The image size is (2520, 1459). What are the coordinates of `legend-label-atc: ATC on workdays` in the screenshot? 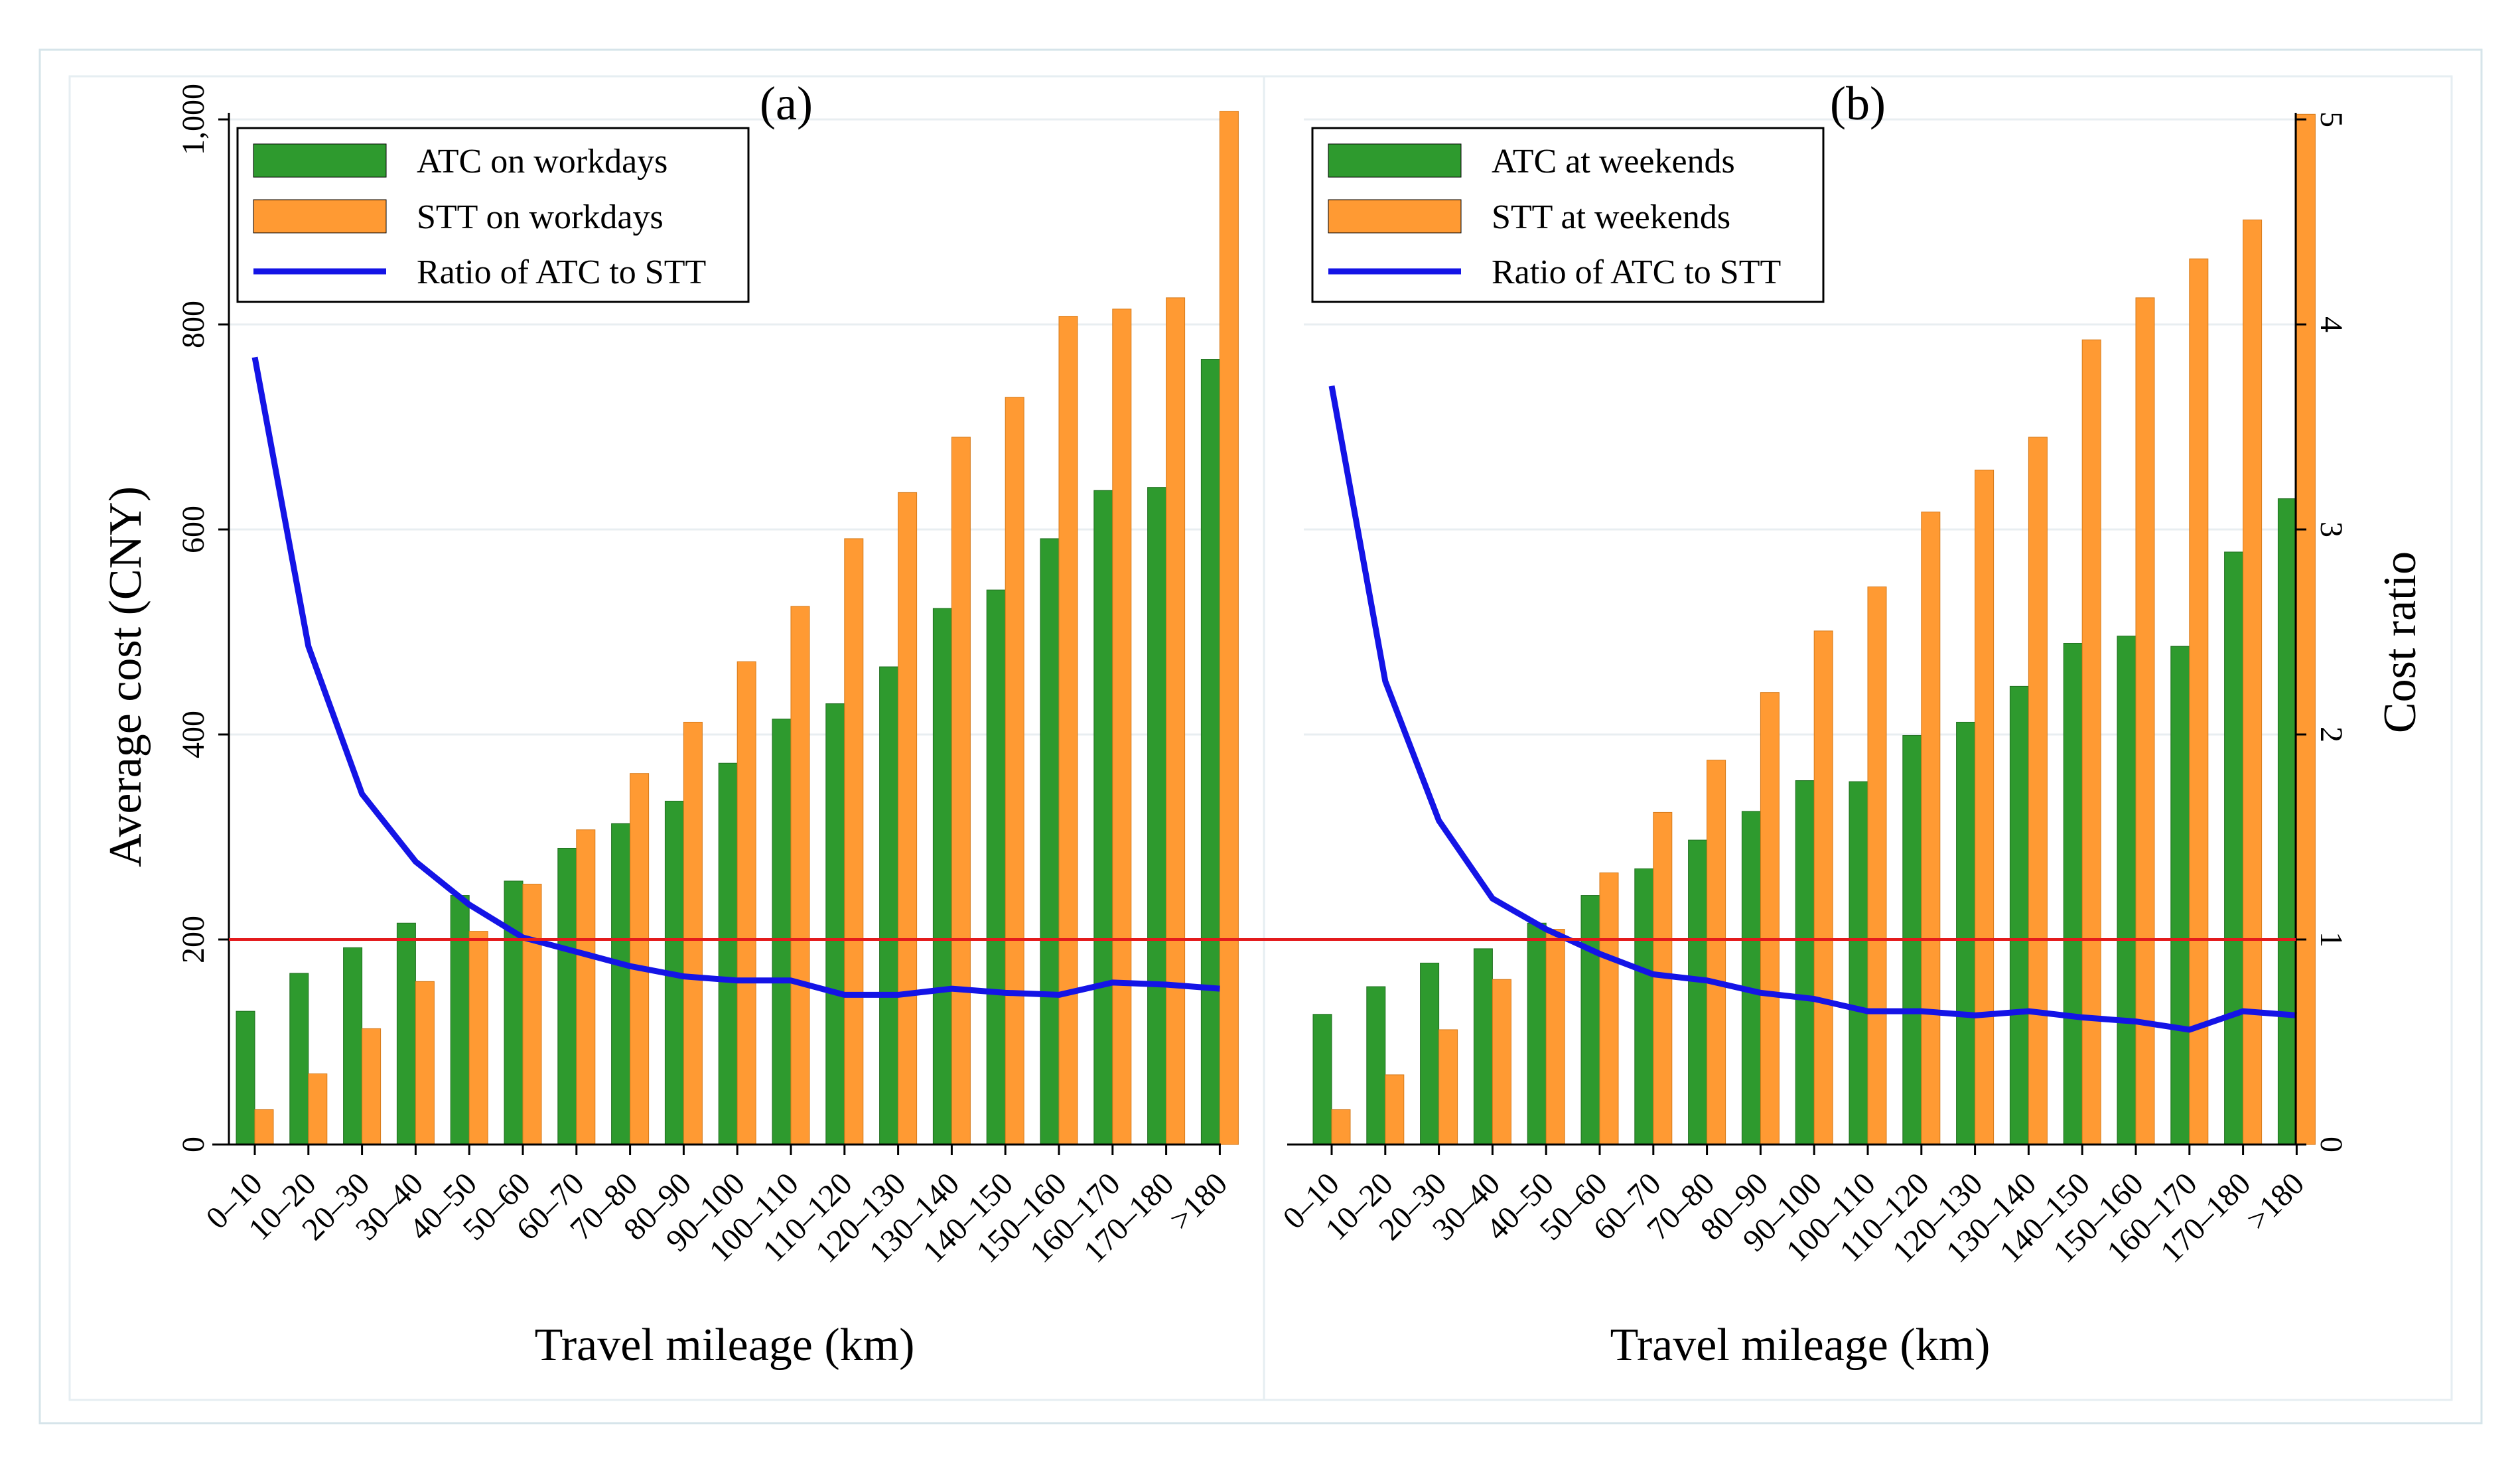 It's located at (542, 161).